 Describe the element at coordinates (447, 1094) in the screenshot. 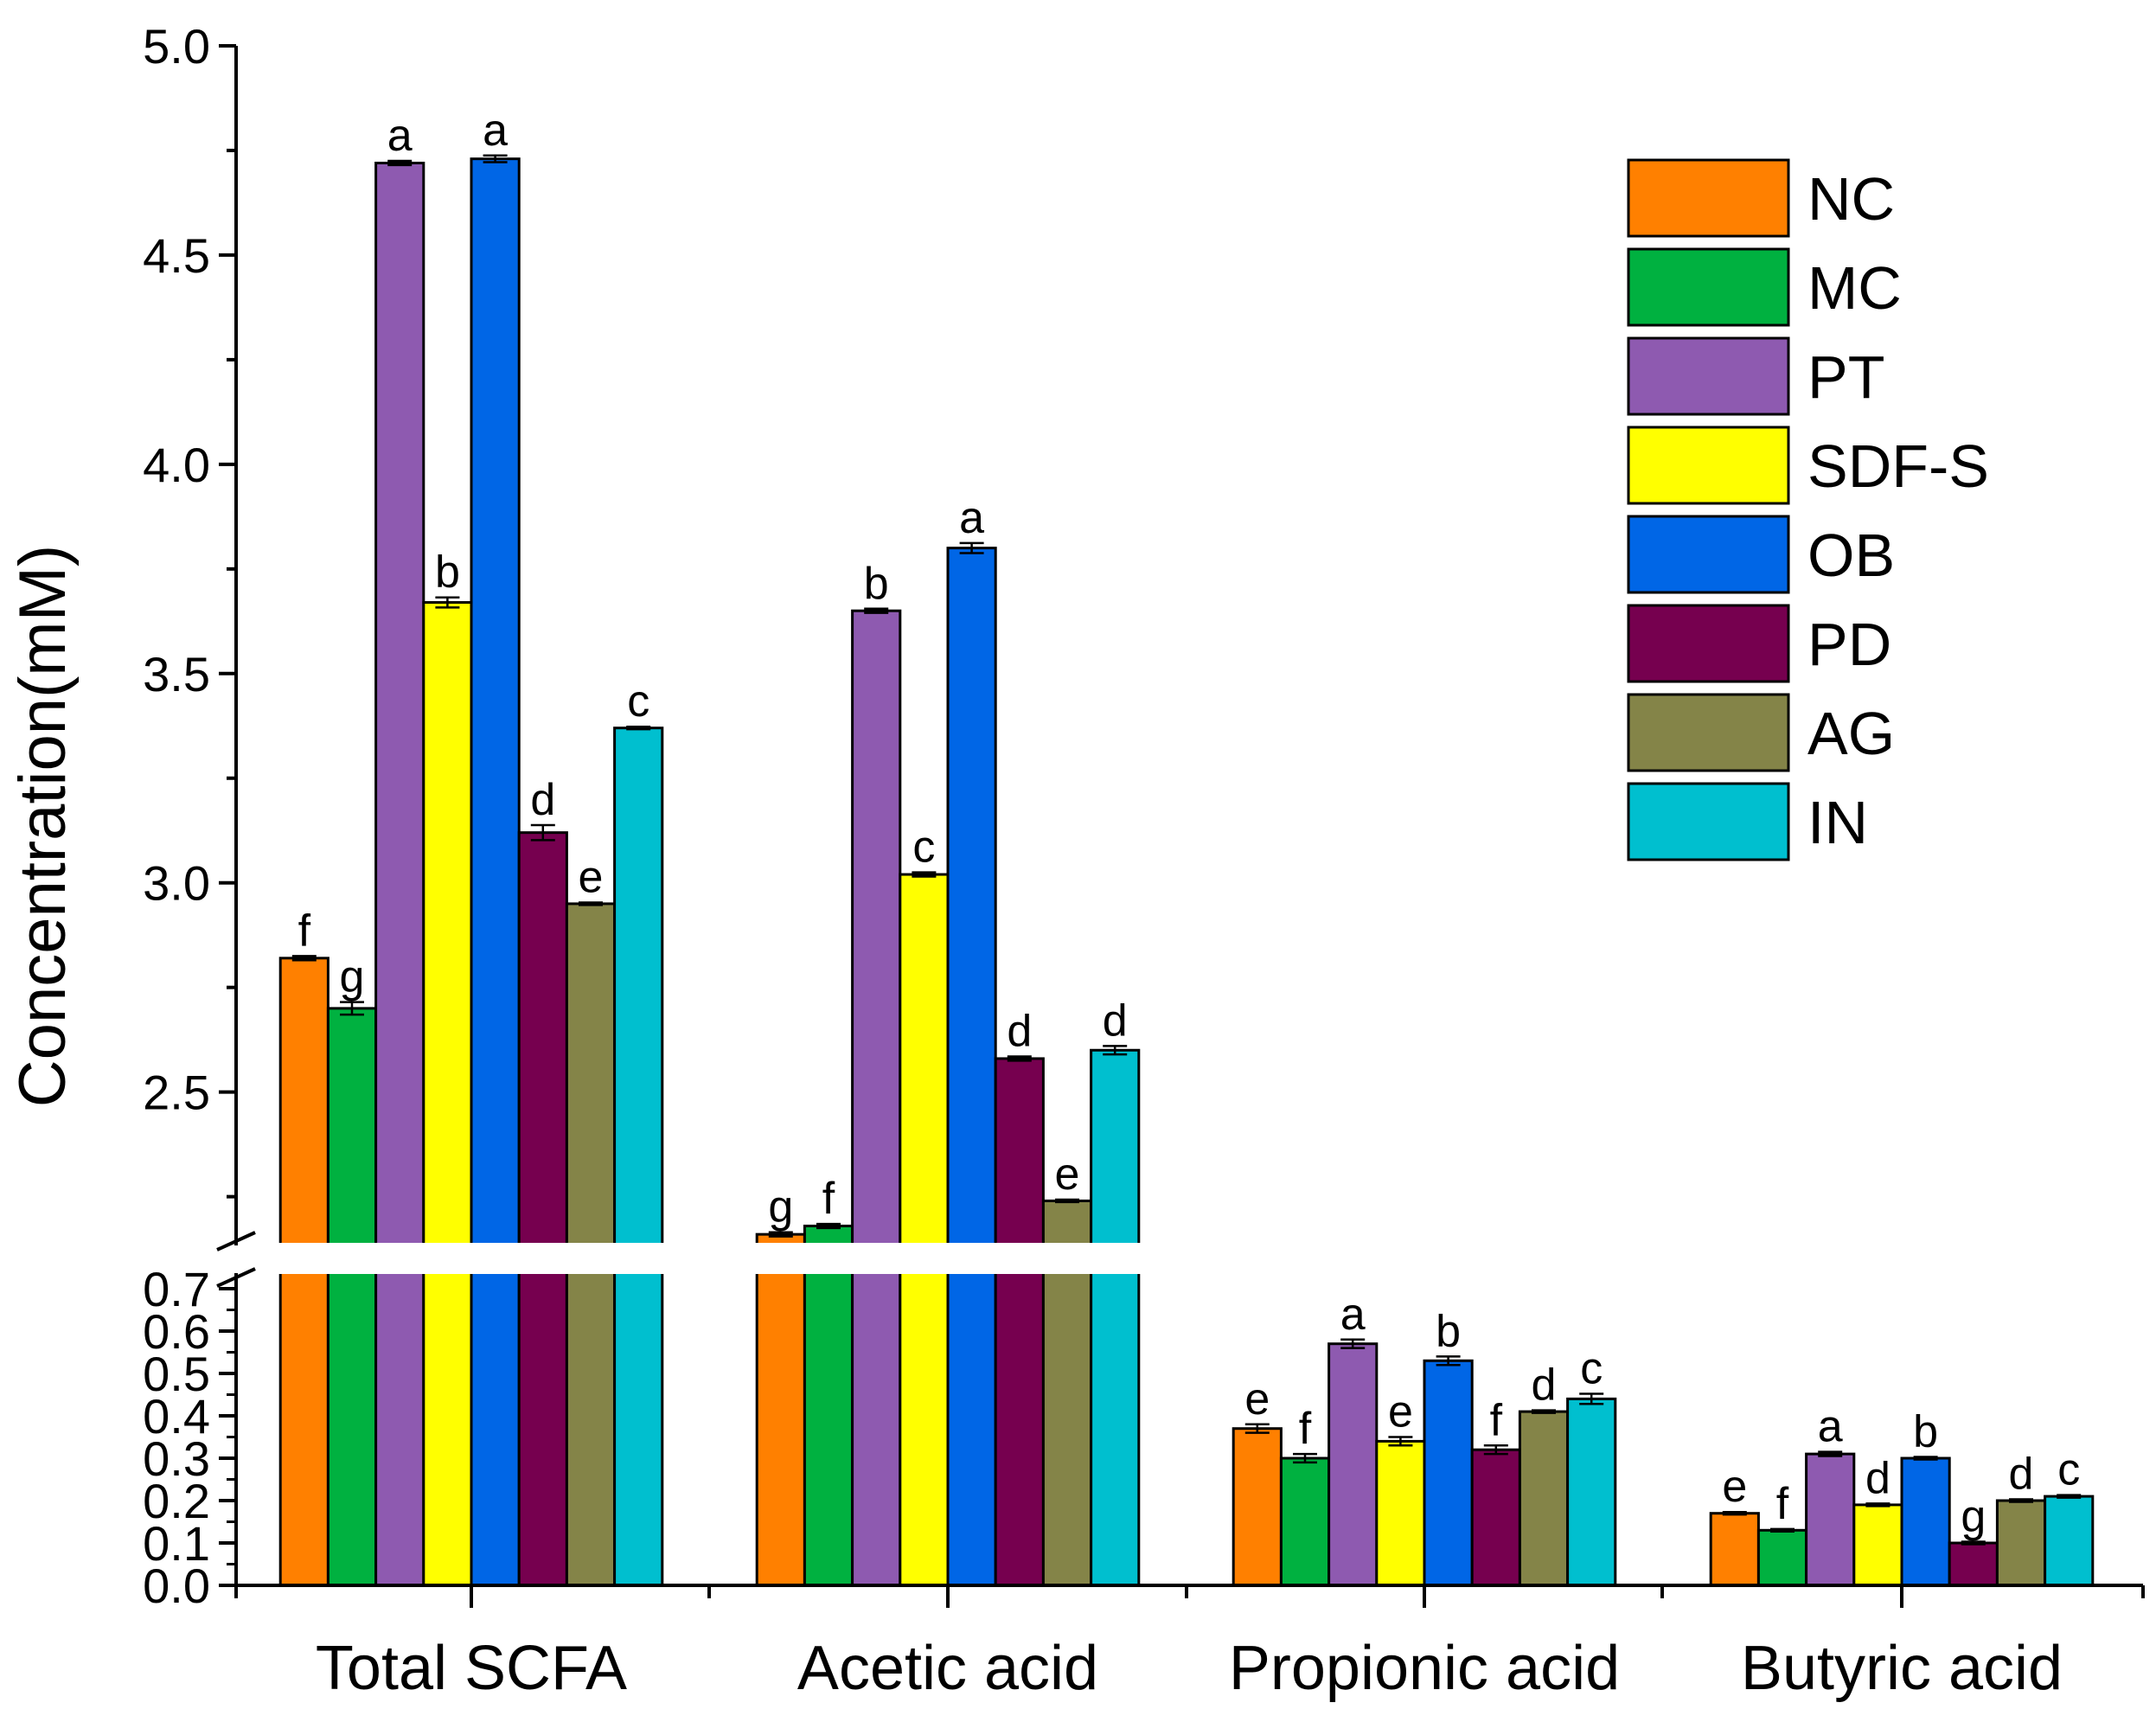

I see `bar-total-scfa-sdf-s` at that location.